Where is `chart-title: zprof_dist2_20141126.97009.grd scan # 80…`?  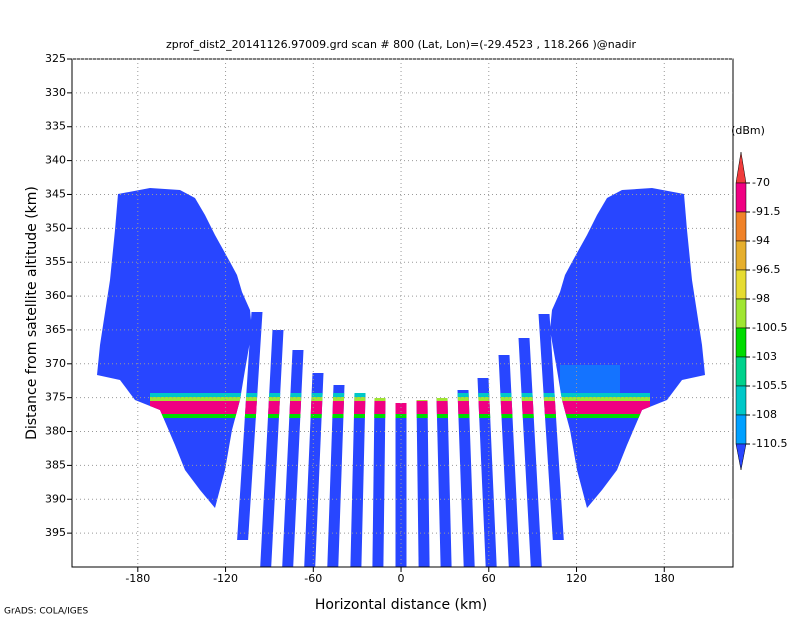 chart-title: zprof_dist2_20141126.97009.grd scan # 80… is located at coordinates (401, 44).